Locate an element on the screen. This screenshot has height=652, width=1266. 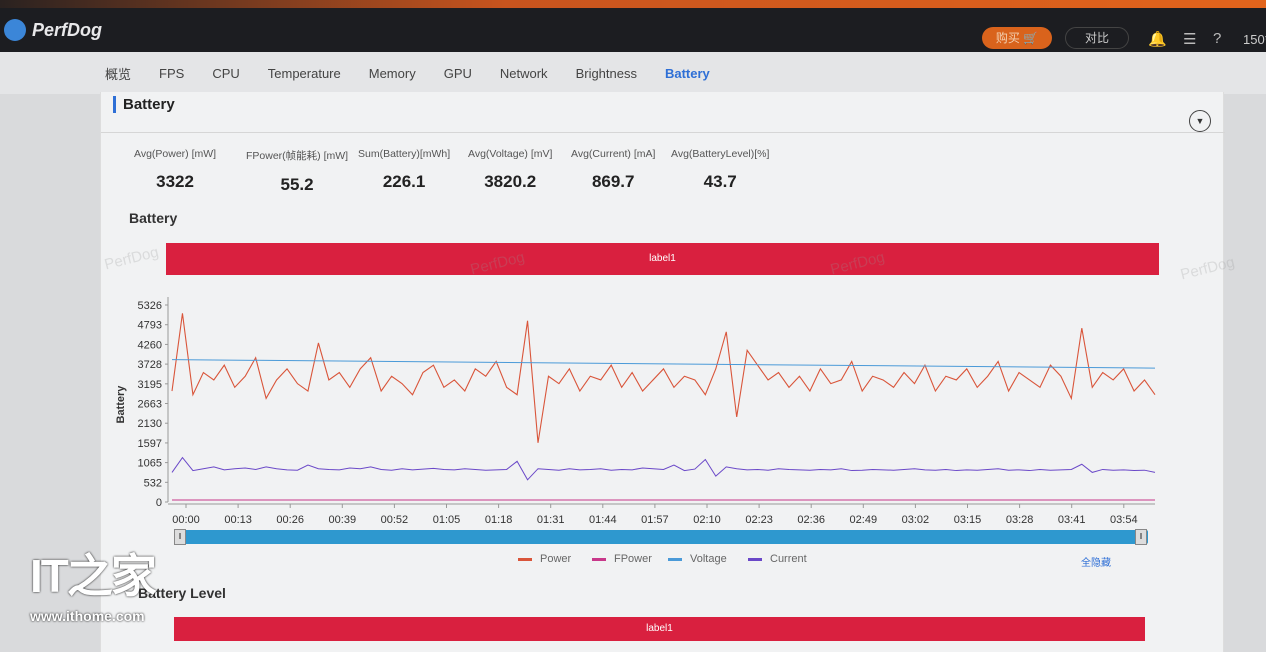
perfdog-logo-icon is located at coordinates (15, 30).